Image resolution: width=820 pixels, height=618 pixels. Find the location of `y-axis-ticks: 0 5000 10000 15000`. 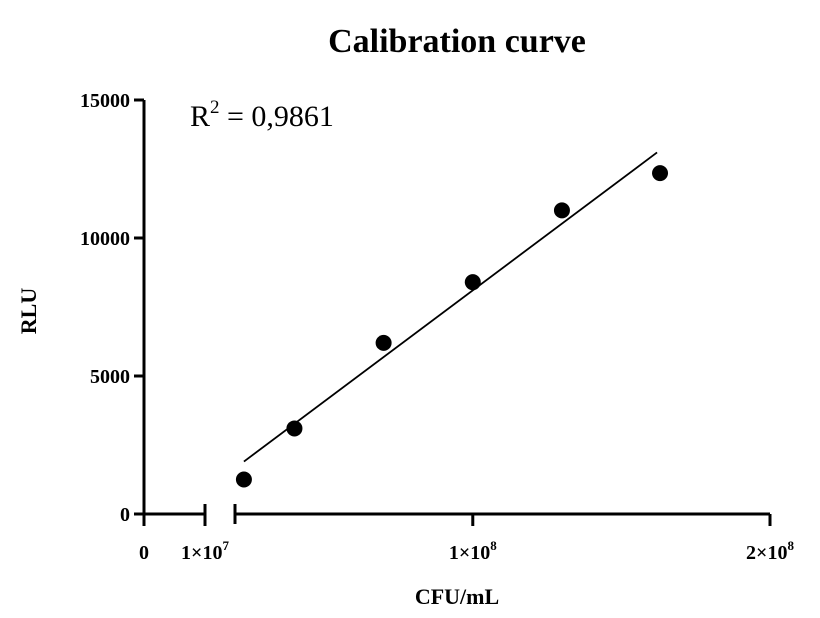

y-axis-ticks: 0 5000 10000 15000 is located at coordinates (112, 308).